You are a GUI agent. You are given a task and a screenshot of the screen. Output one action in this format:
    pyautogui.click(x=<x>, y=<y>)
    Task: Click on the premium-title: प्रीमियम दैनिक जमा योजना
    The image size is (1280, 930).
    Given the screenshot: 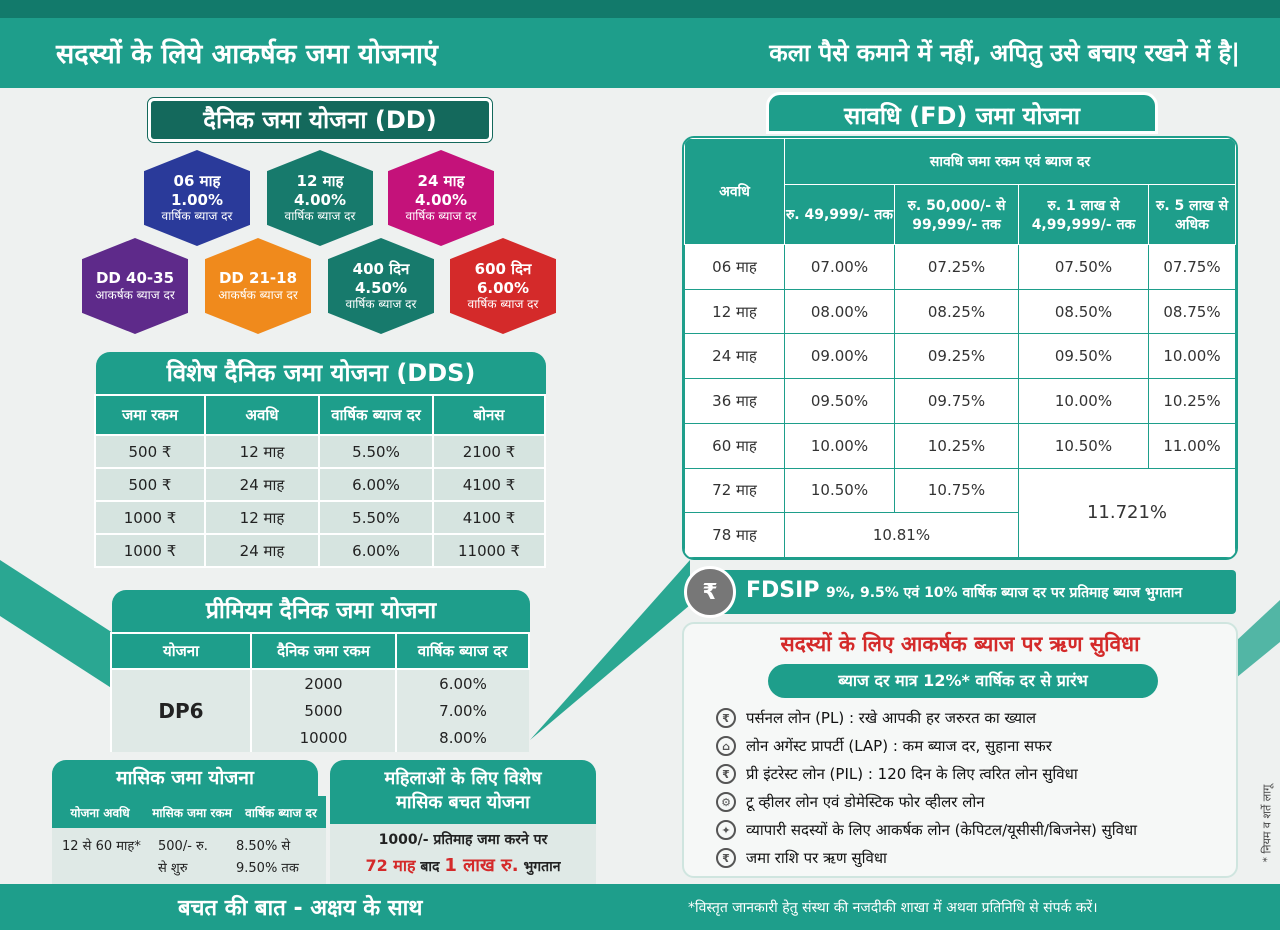 What is the action you would take?
    pyautogui.click(x=321, y=611)
    